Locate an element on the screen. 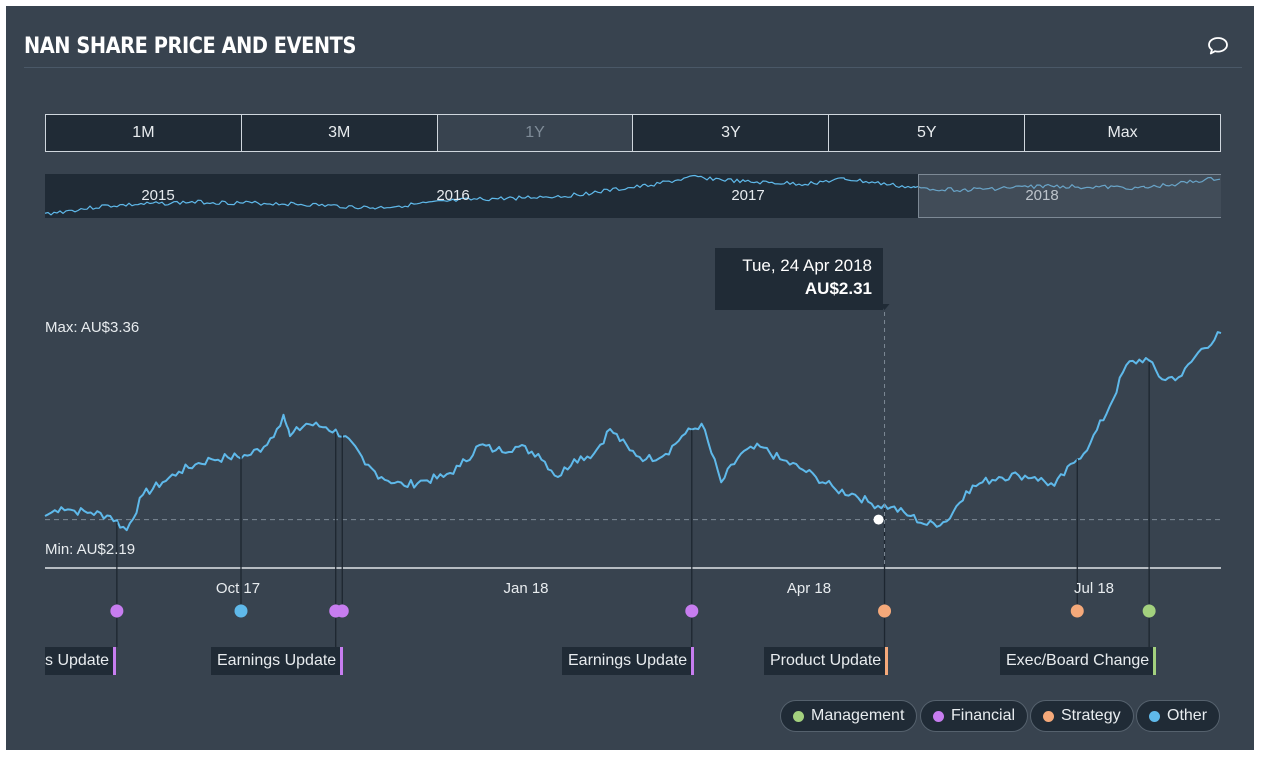 The height and width of the screenshot is (760, 1264). navigator-year-2015: 2015 is located at coordinates (158, 195).